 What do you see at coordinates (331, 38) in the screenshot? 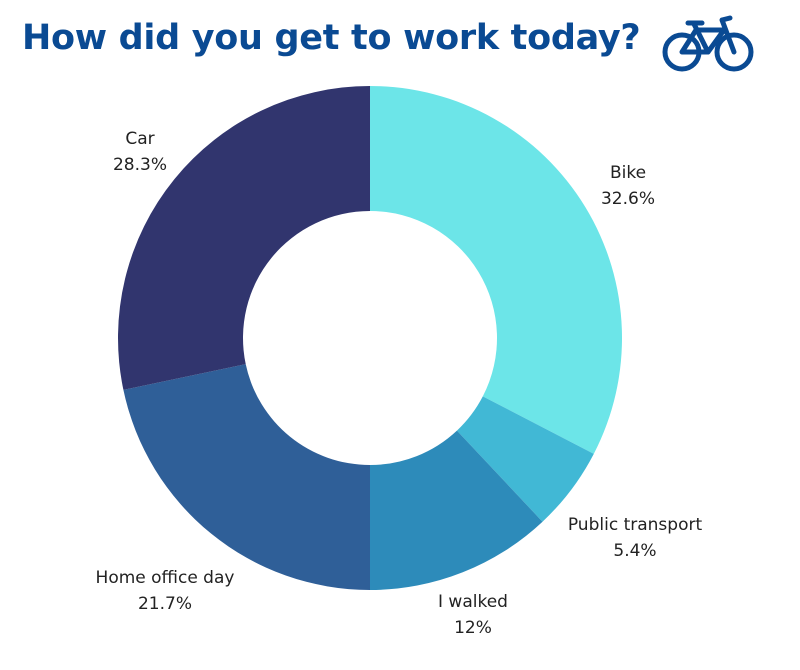
I see `chart-title: How did you get to work today?` at bounding box center [331, 38].